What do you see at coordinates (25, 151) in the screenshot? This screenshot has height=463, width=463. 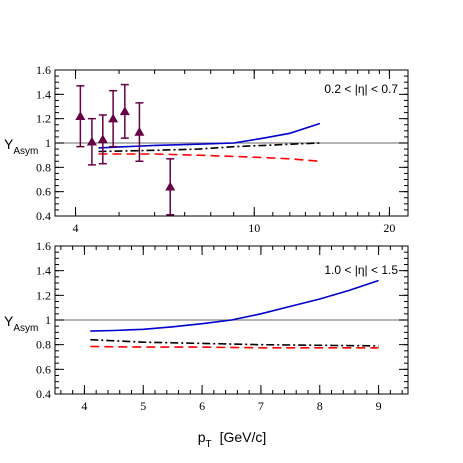 I see `top-y-title-sub: Asym` at bounding box center [25, 151].